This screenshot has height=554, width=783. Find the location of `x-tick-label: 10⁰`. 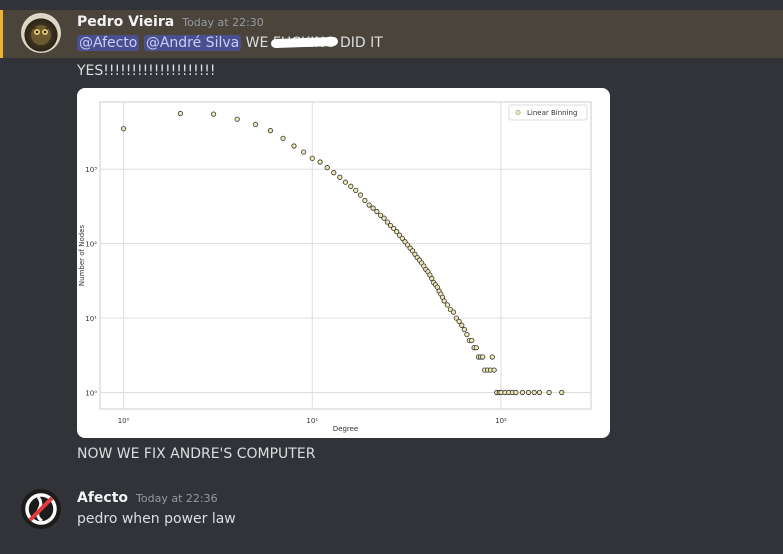

x-tick-label: 10⁰ is located at coordinates (124, 421).